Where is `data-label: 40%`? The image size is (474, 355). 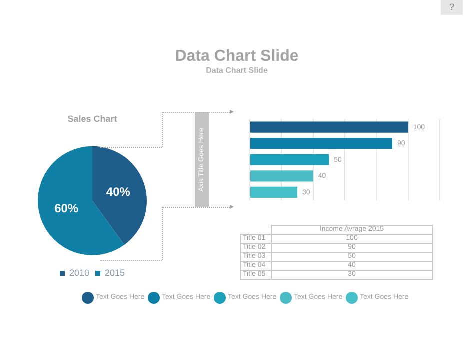
data-label: 40% is located at coordinates (118, 191).